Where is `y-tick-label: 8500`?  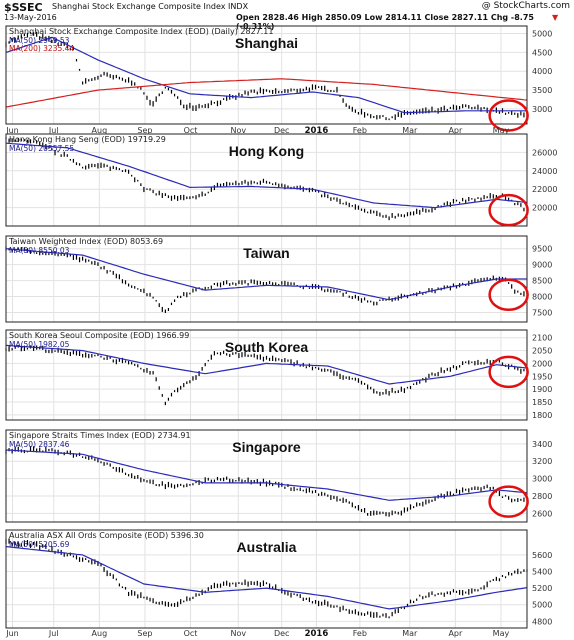 y-tick-label: 8500 is located at coordinates (542, 281).